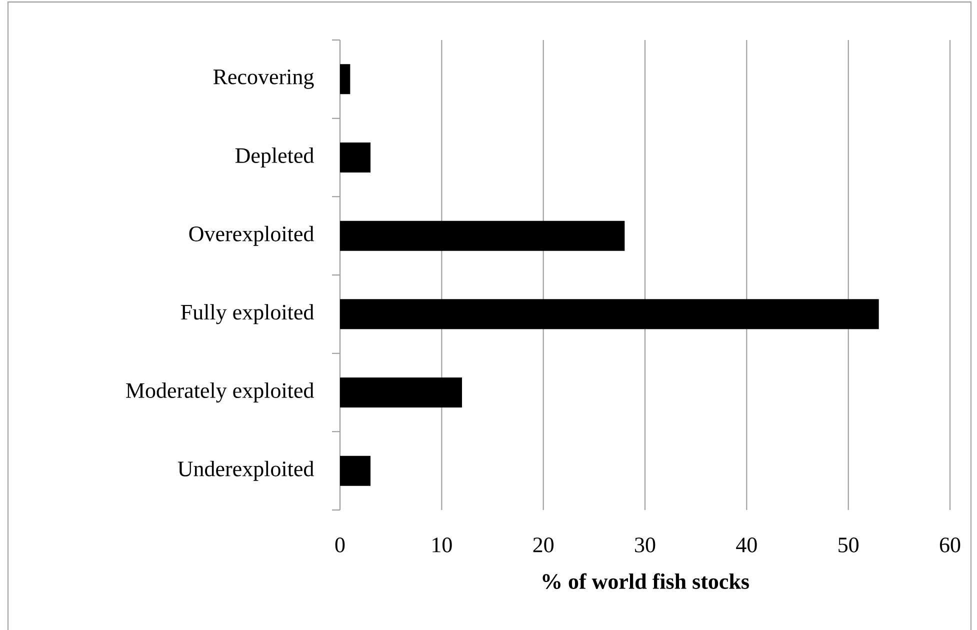 The width and height of the screenshot is (977, 630). I want to click on x-tick-label: 20, so click(543, 545).